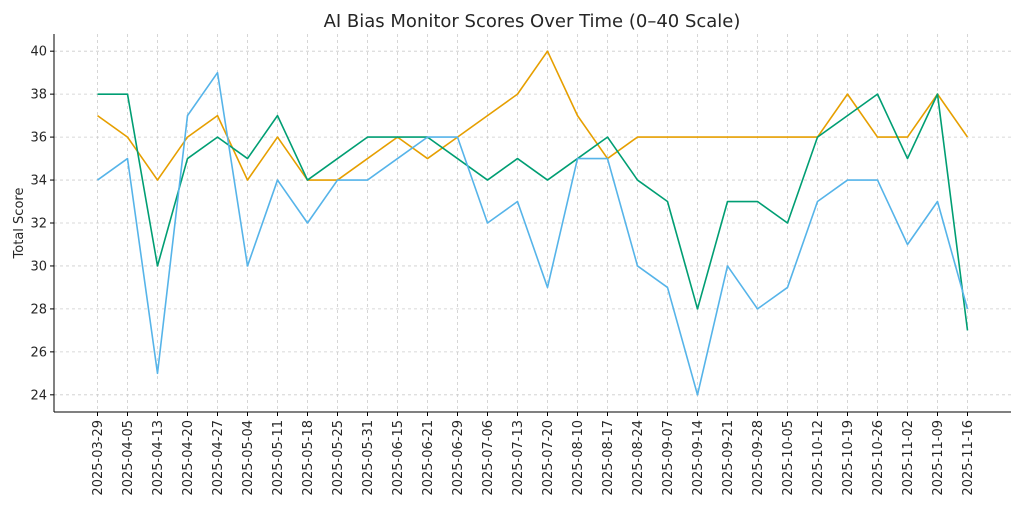 The width and height of the screenshot is (1024, 512). I want to click on y-tick-label: 34, so click(38, 181).